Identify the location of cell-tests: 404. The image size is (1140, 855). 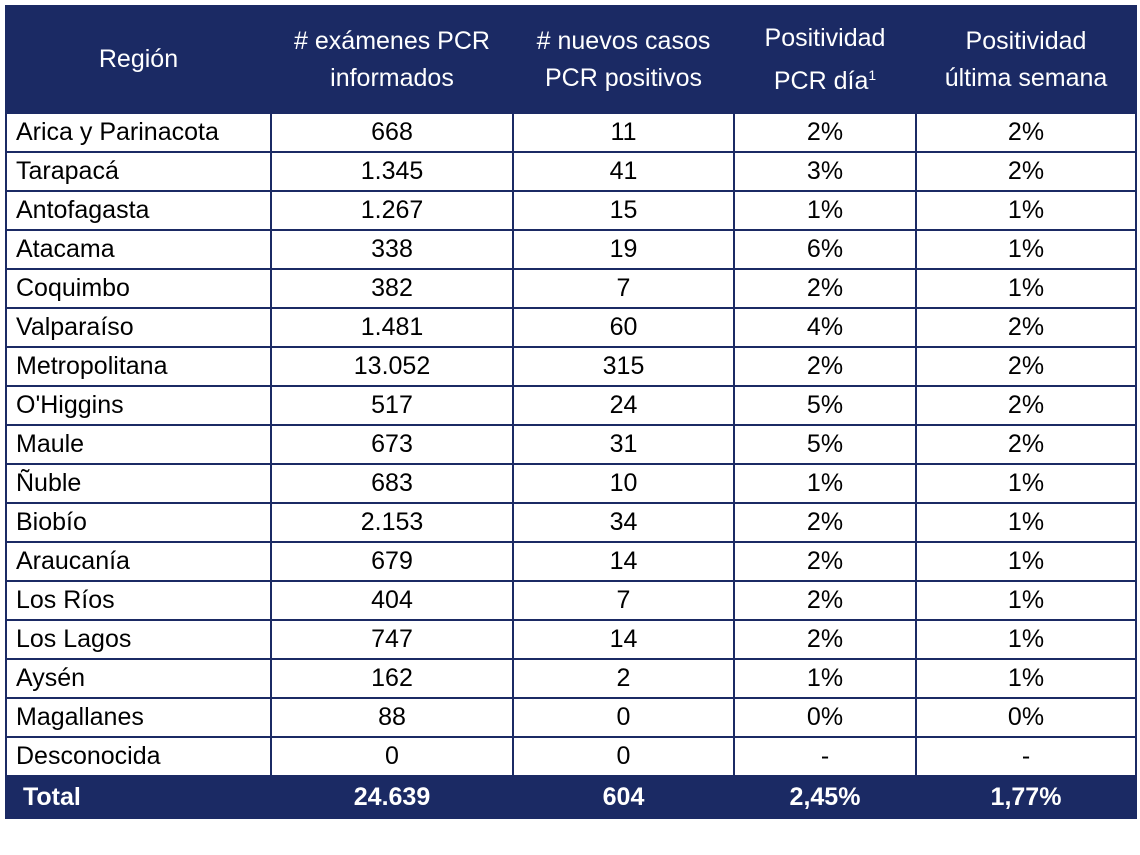
(392, 600).